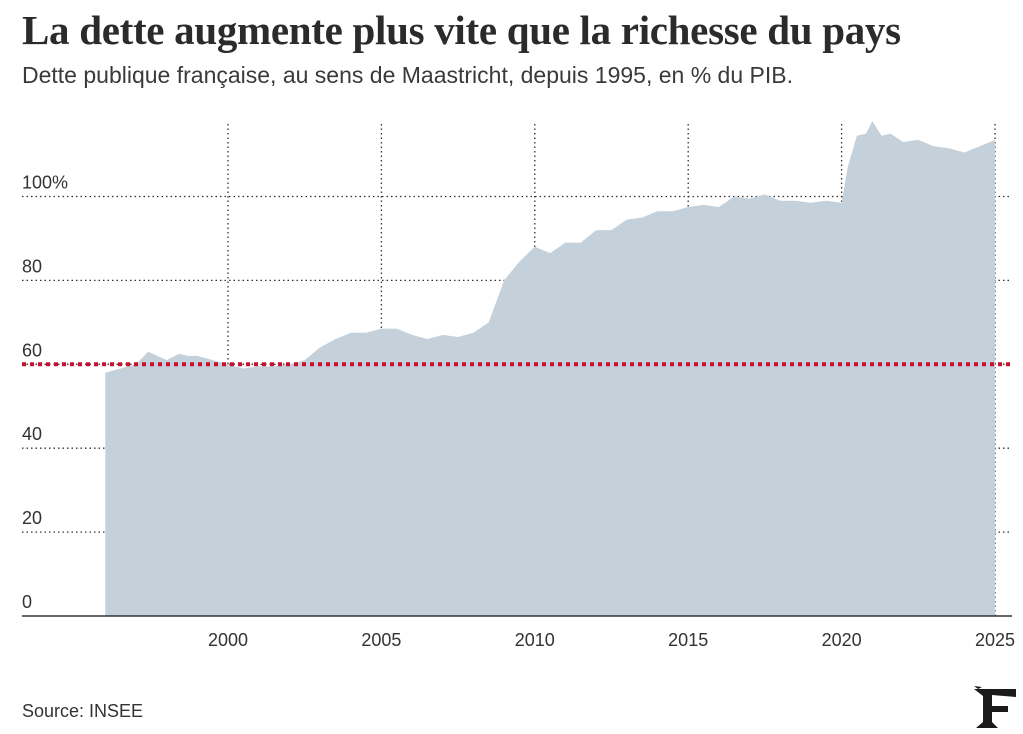  I want to click on source-note: Source: INSEE, so click(83, 711).